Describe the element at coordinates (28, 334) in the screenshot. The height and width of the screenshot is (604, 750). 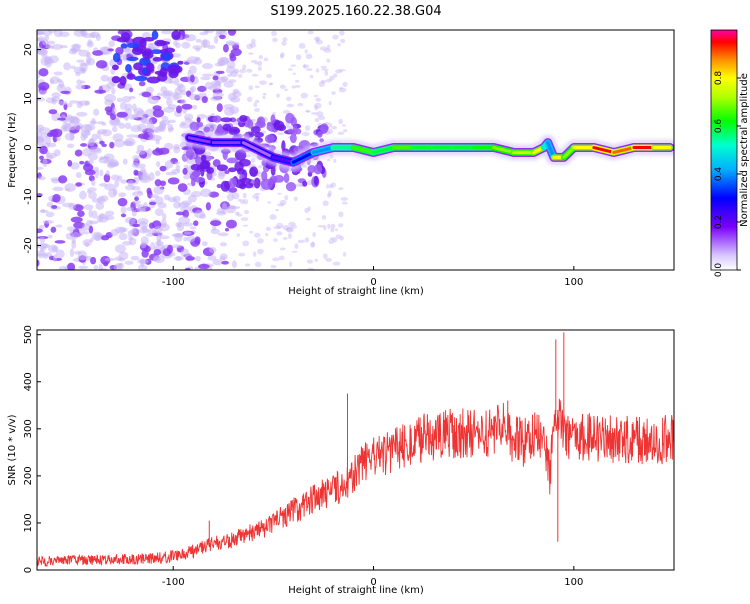
I see `snr-ytick-label: 500` at that location.